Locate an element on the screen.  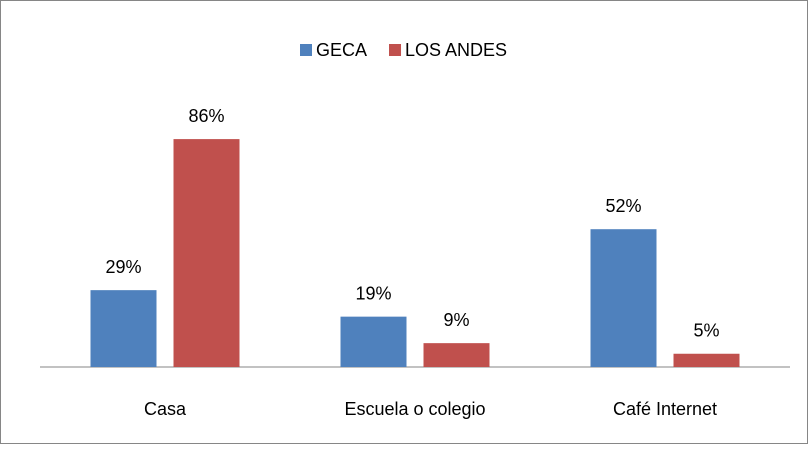
value-label: 5% is located at coordinates (706, 331).